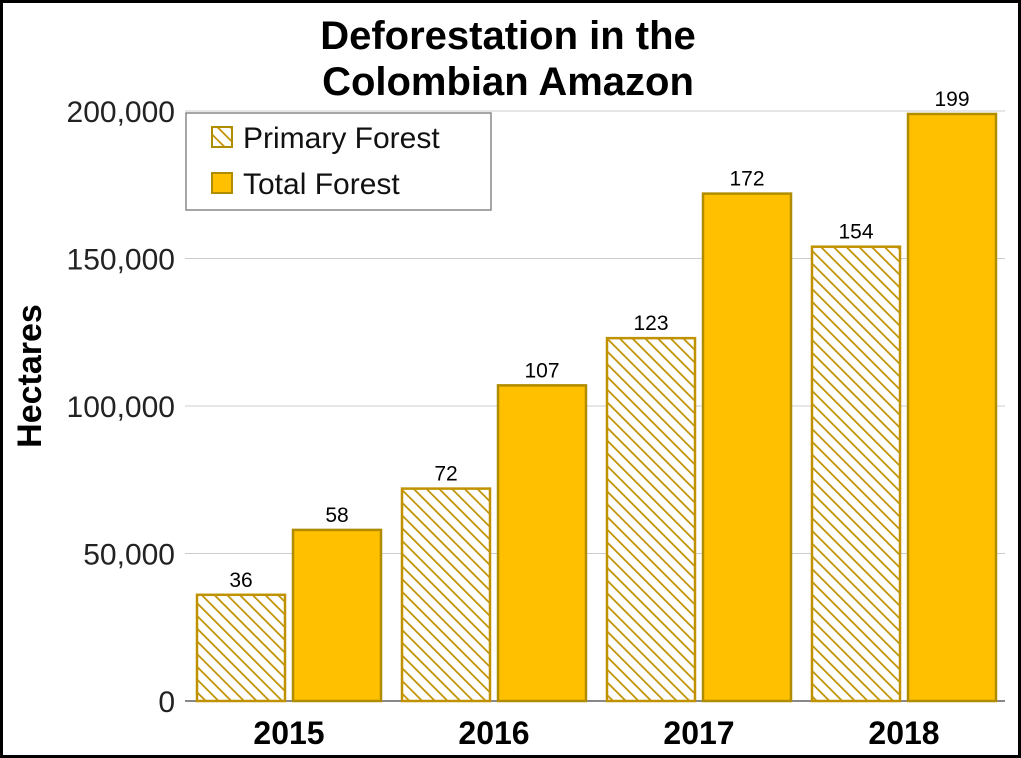 The height and width of the screenshot is (758, 1021). Describe the element at coordinates (952, 407) in the screenshot. I see `bar-total-forest-2018` at that location.